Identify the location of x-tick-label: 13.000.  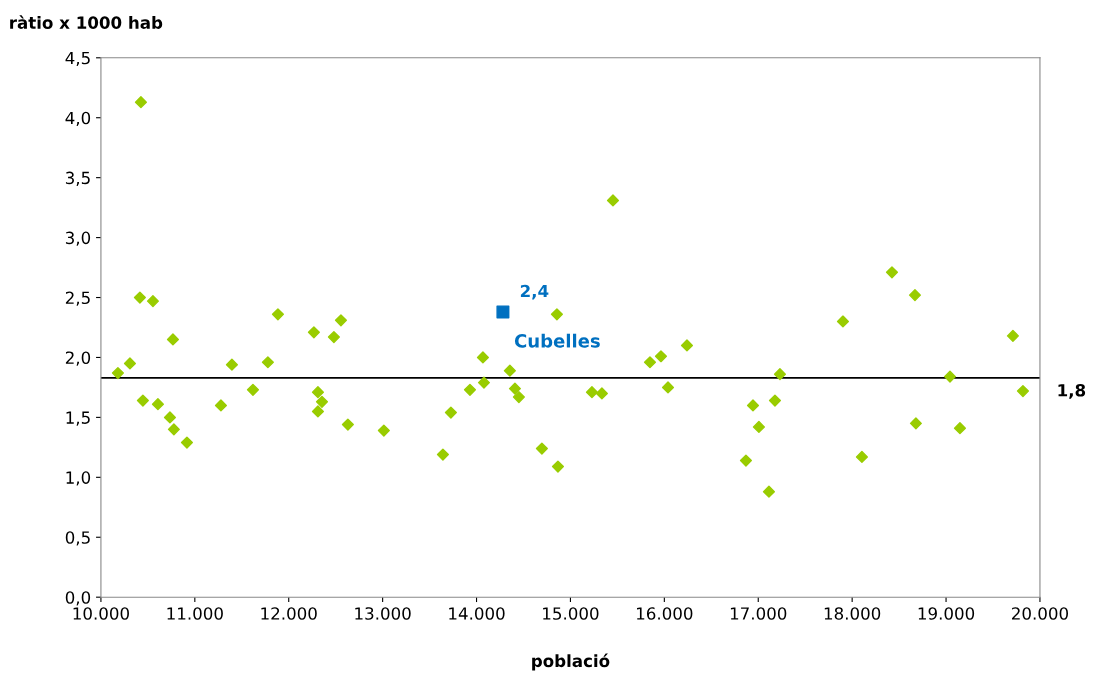
(383, 613).